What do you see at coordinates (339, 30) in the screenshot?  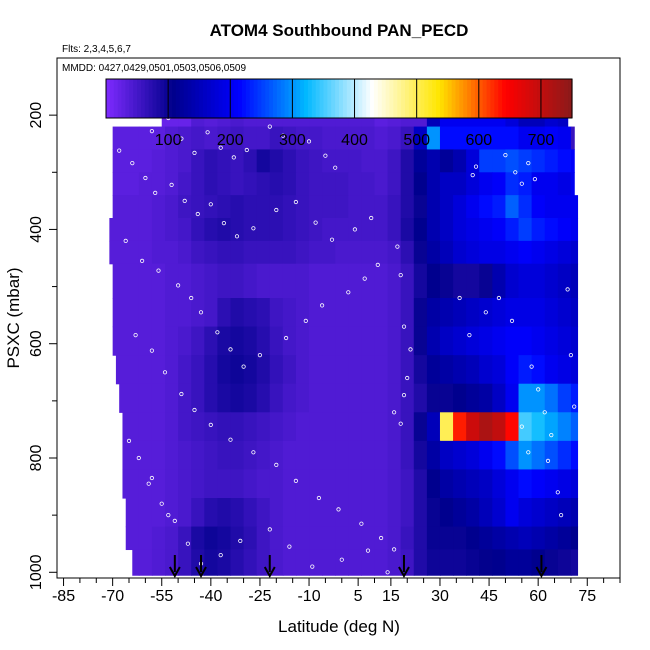 I see `chart-title: ATOM4 Southbound PAN_PECD` at bounding box center [339, 30].